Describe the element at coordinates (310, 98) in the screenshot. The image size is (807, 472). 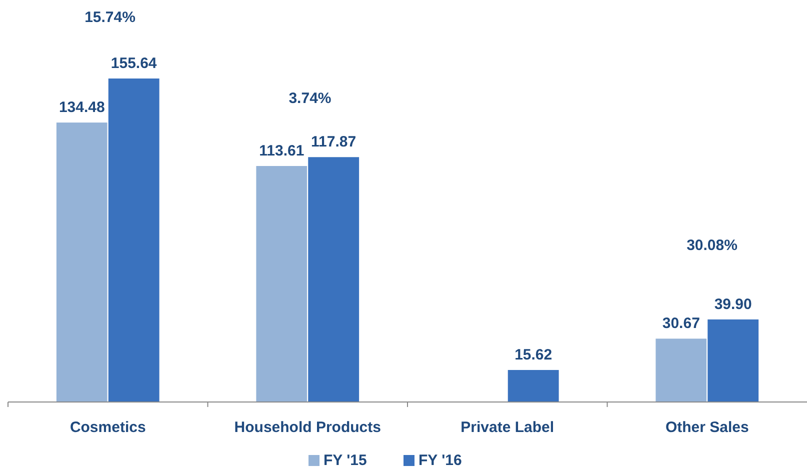
I see `annotation: 3.74%` at that location.